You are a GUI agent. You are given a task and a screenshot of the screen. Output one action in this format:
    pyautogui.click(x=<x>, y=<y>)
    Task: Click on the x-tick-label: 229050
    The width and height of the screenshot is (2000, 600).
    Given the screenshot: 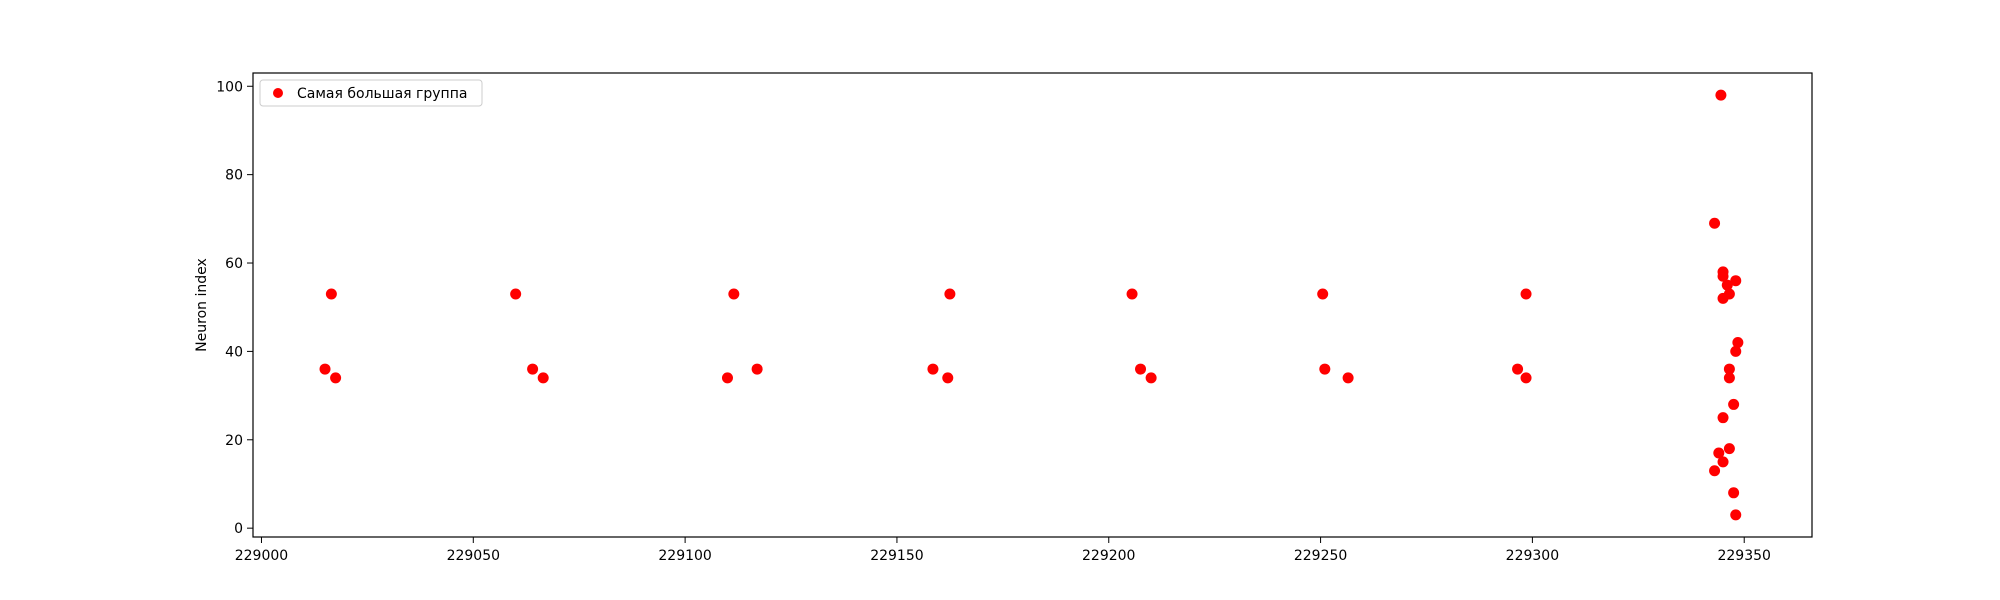 What is the action you would take?
    pyautogui.click(x=473, y=556)
    